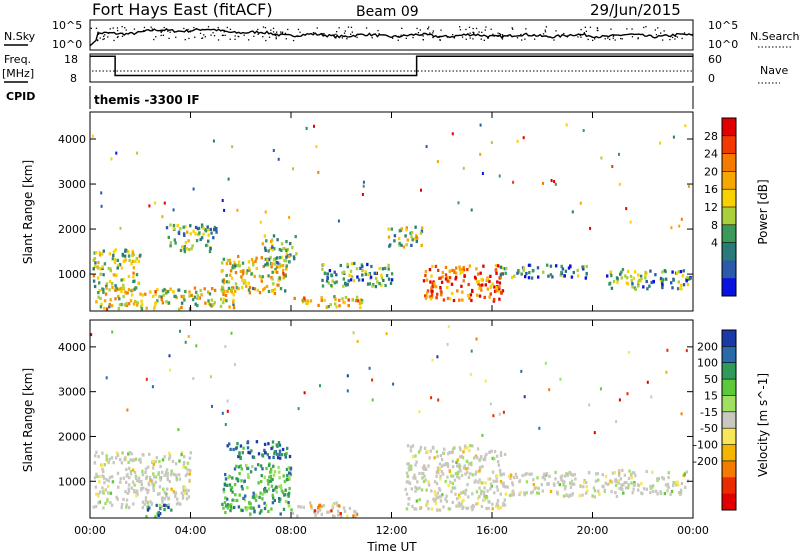  I want to click on freq-label: Freq., so click(17, 59).